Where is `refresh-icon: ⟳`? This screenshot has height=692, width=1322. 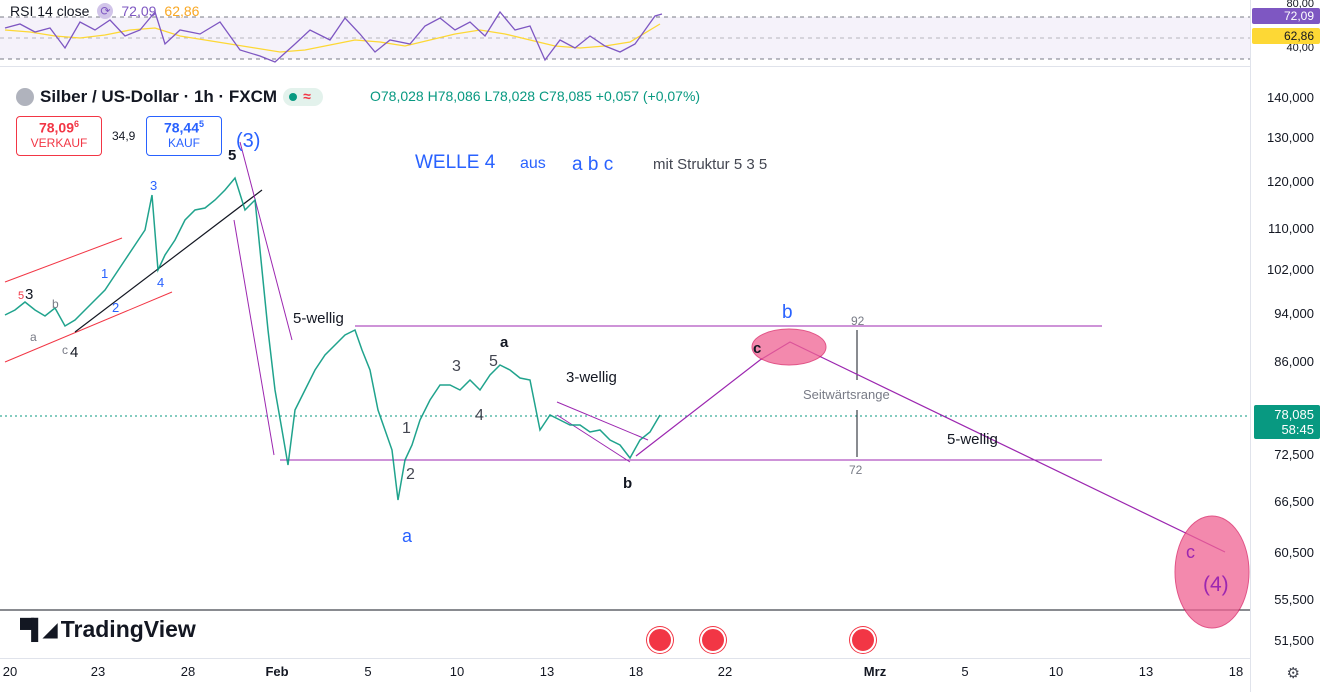
refresh-icon: ⟳ is located at coordinates (105, 11).